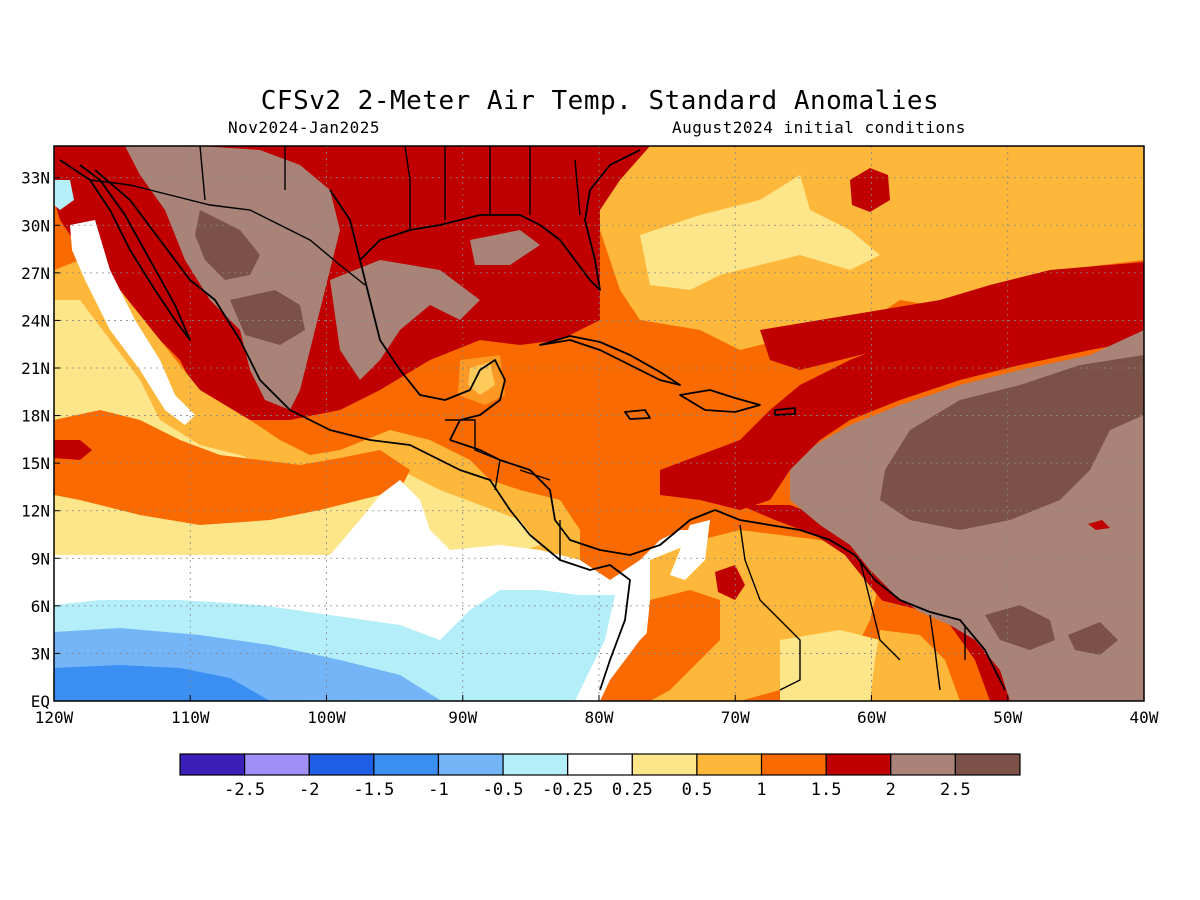 This screenshot has width=1200, height=900. What do you see at coordinates (637, 414) in the screenshot?
I see `coastline-jamaica` at bounding box center [637, 414].